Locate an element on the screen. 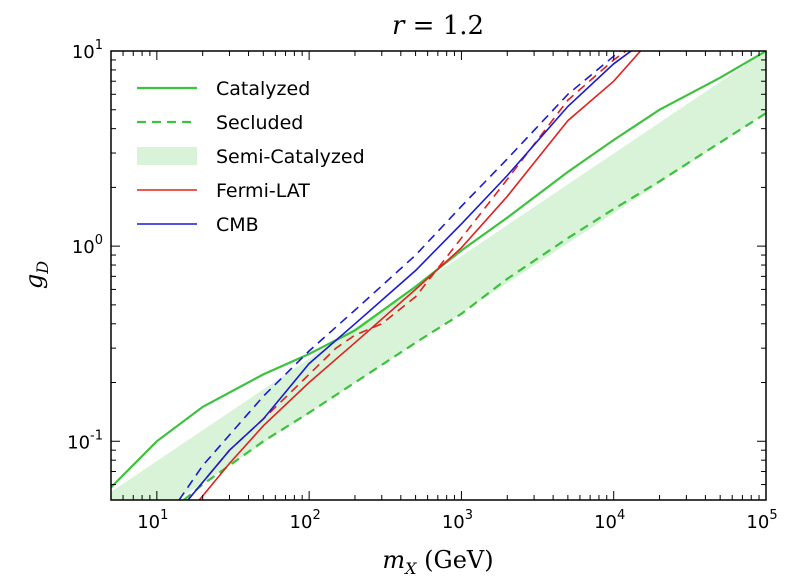  x-tick-label: 10⁵ is located at coordinates (761, 520).